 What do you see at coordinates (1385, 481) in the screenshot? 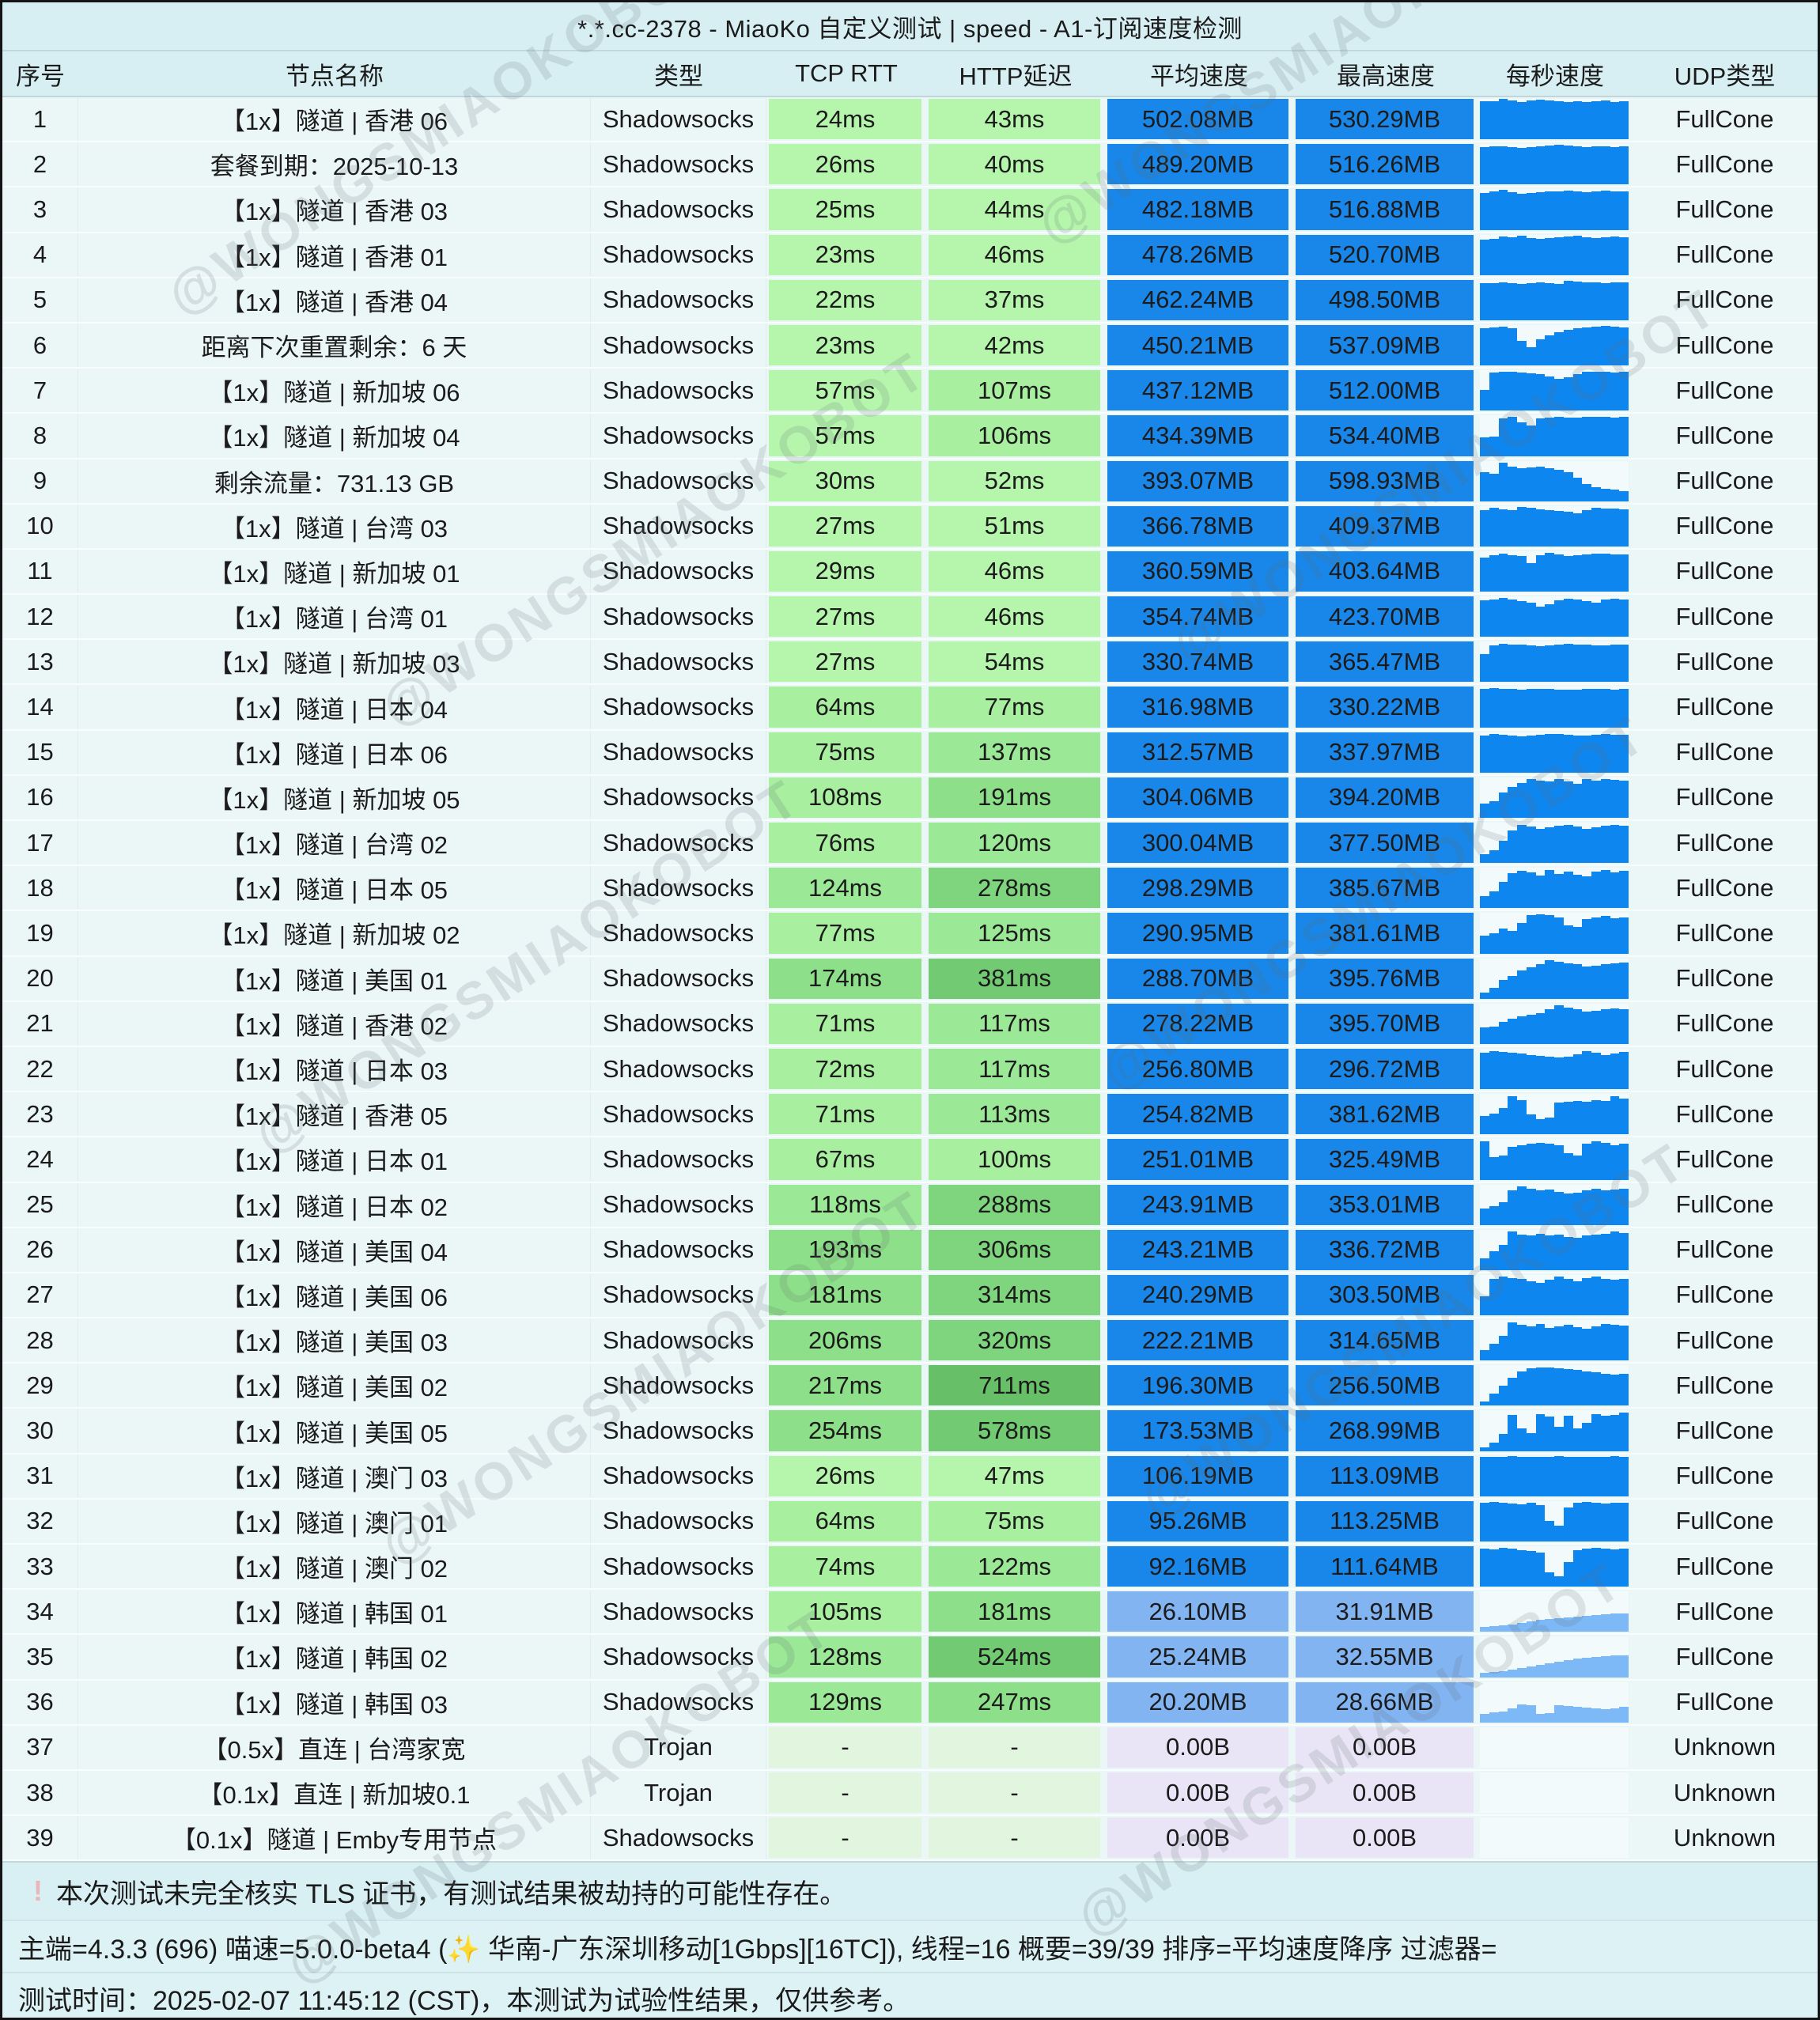
I see `max-speed-value: 598.93MB` at bounding box center [1385, 481].